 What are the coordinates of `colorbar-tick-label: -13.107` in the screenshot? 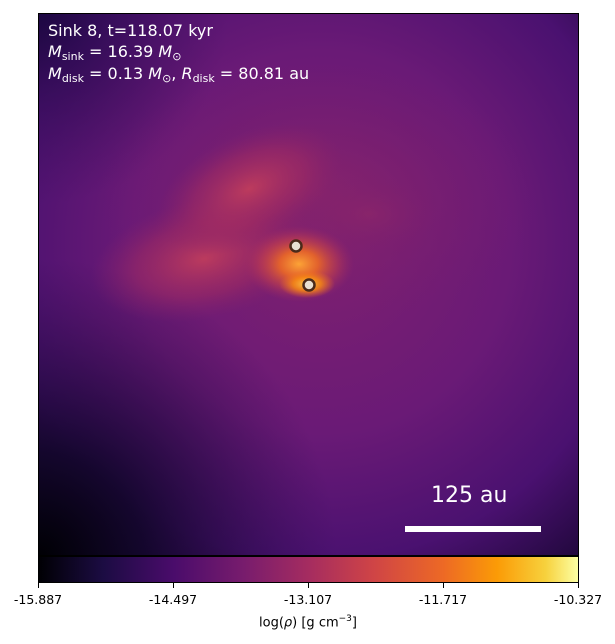 It's located at (308, 599).